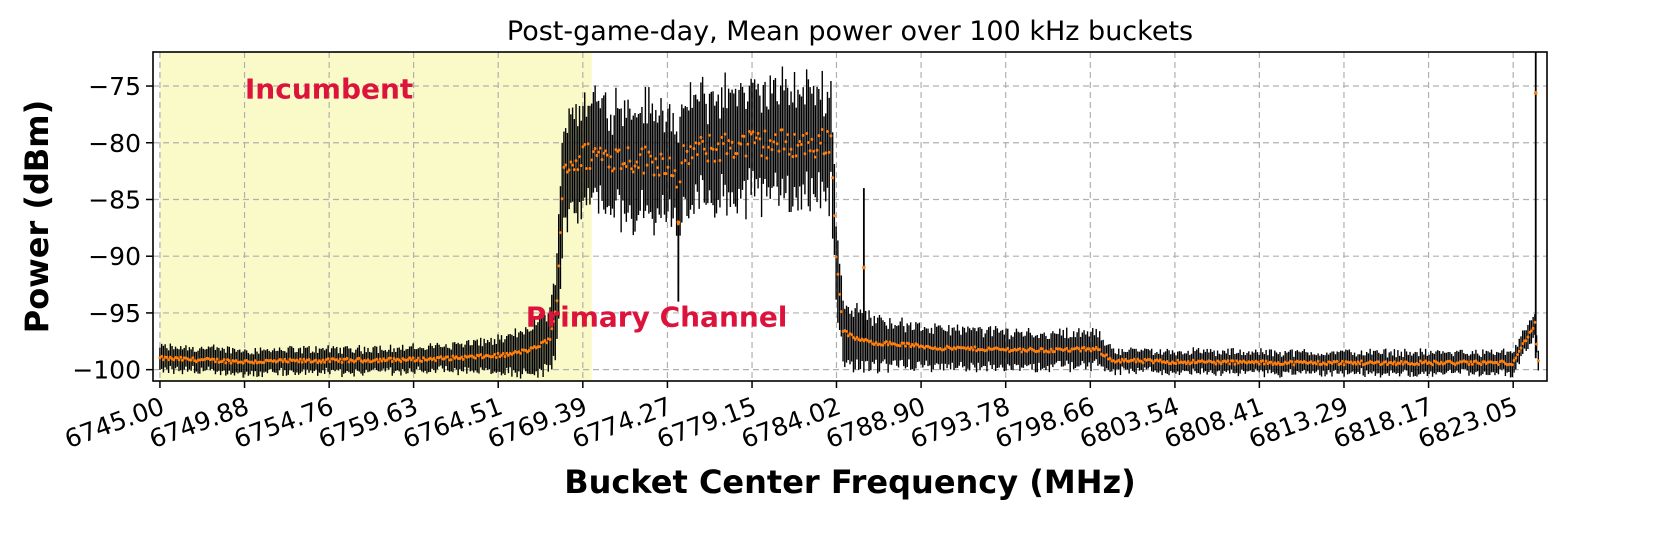 The image size is (1661, 554). Describe the element at coordinates (37, 217) in the screenshot. I see `y-axis-label: Power (dBm)` at that location.